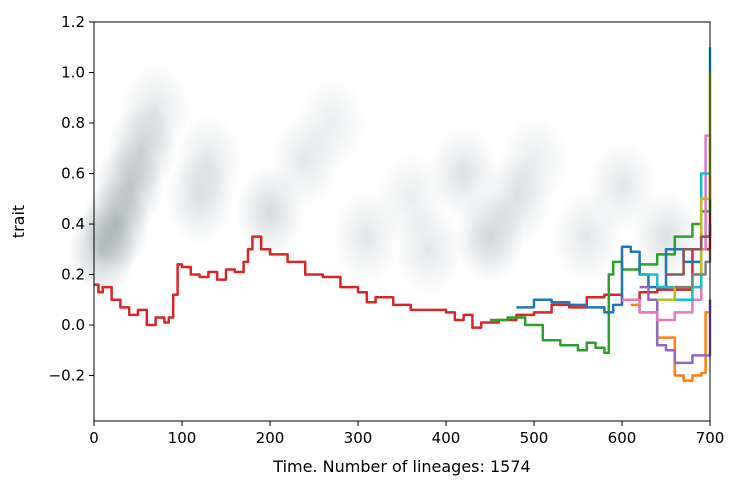 Image resolution: width=731 pixels, height=480 pixels. I want to click on y-tick-label: 0.0, so click(73, 325).